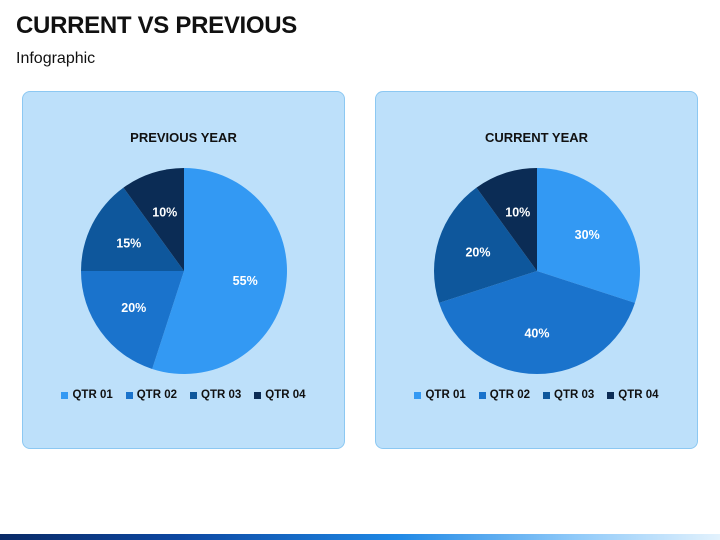  What do you see at coordinates (183, 137) in the screenshot?
I see `chart-title: PREVIOUS YEAR` at bounding box center [183, 137].